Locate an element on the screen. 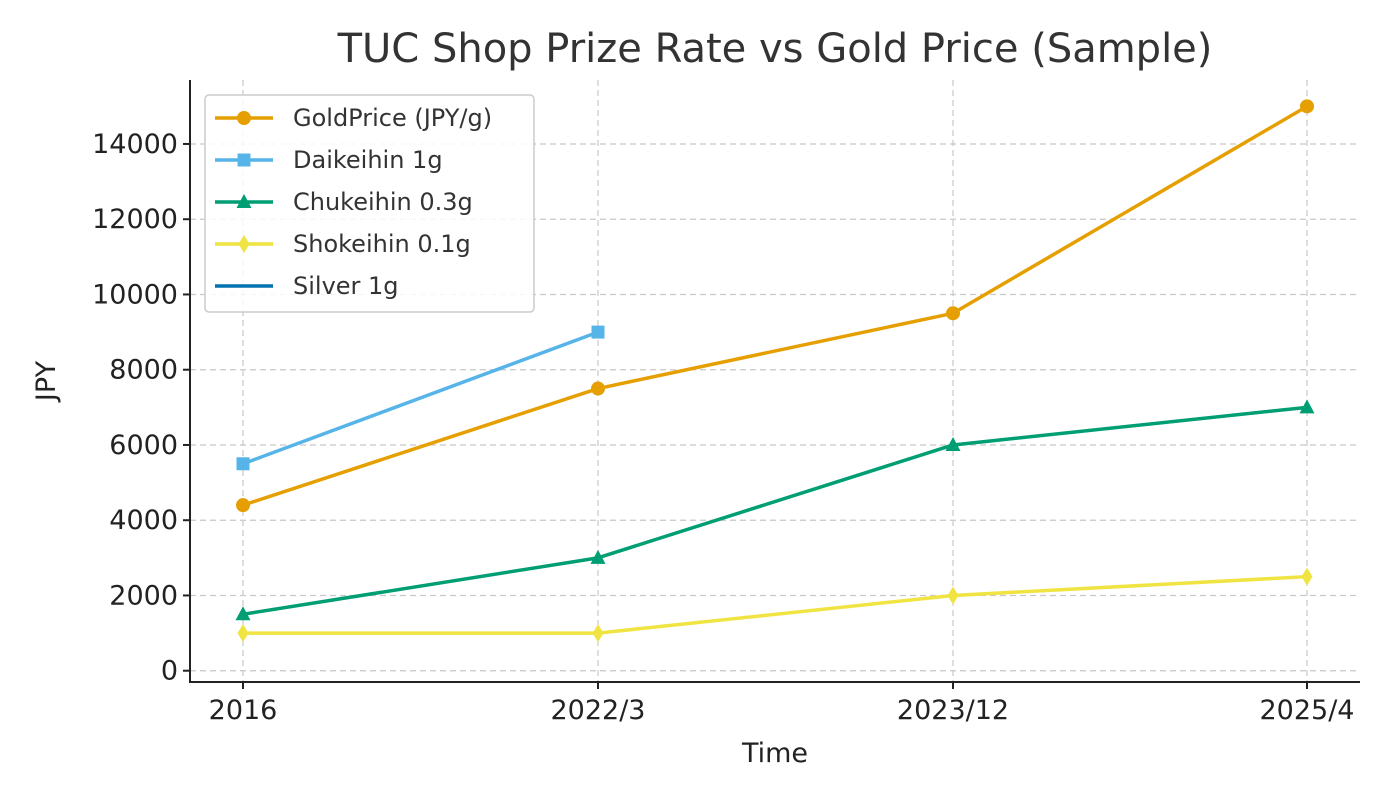 The image size is (1400, 800). legend-entry: Silver 1g is located at coordinates (307, 286).